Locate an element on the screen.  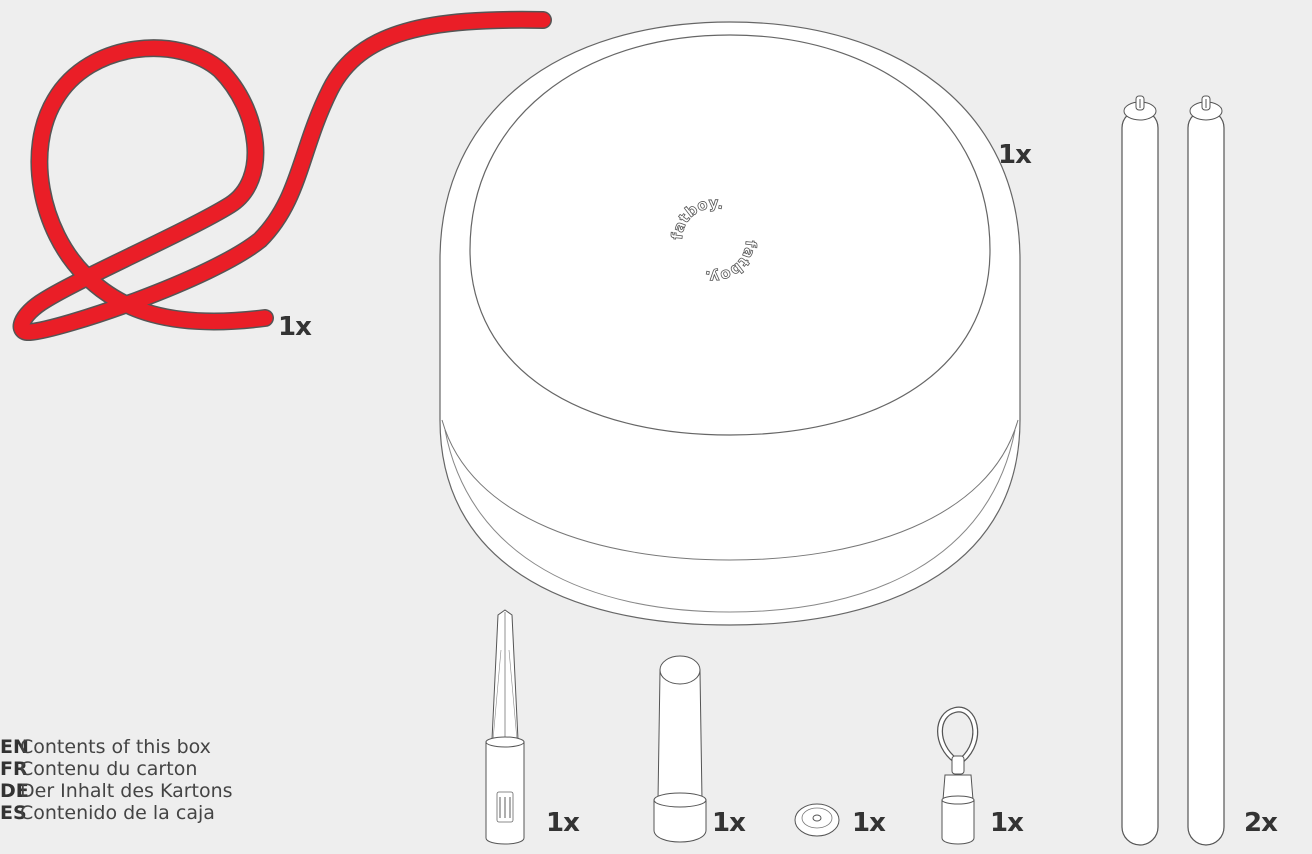
ground-spike is located at coordinates (505, 727).